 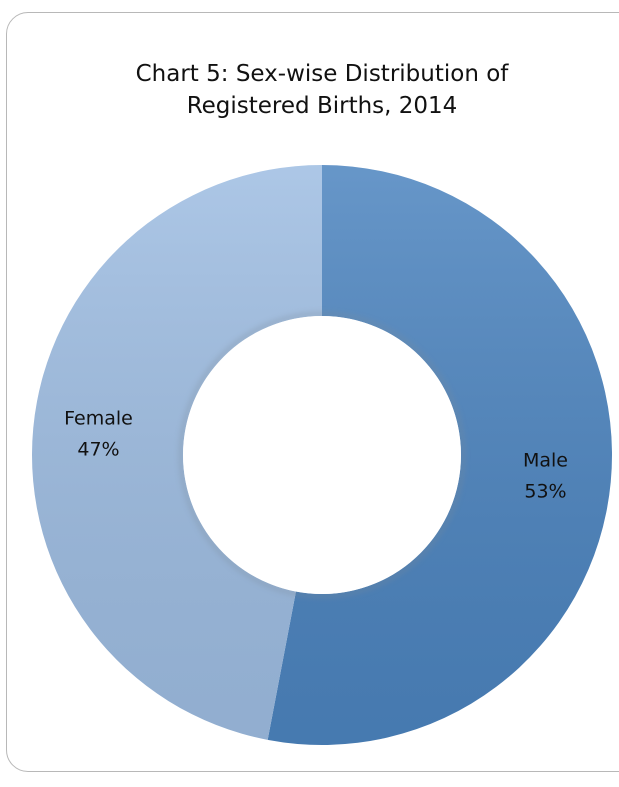 I want to click on category-label: Male, so click(x=545, y=461).